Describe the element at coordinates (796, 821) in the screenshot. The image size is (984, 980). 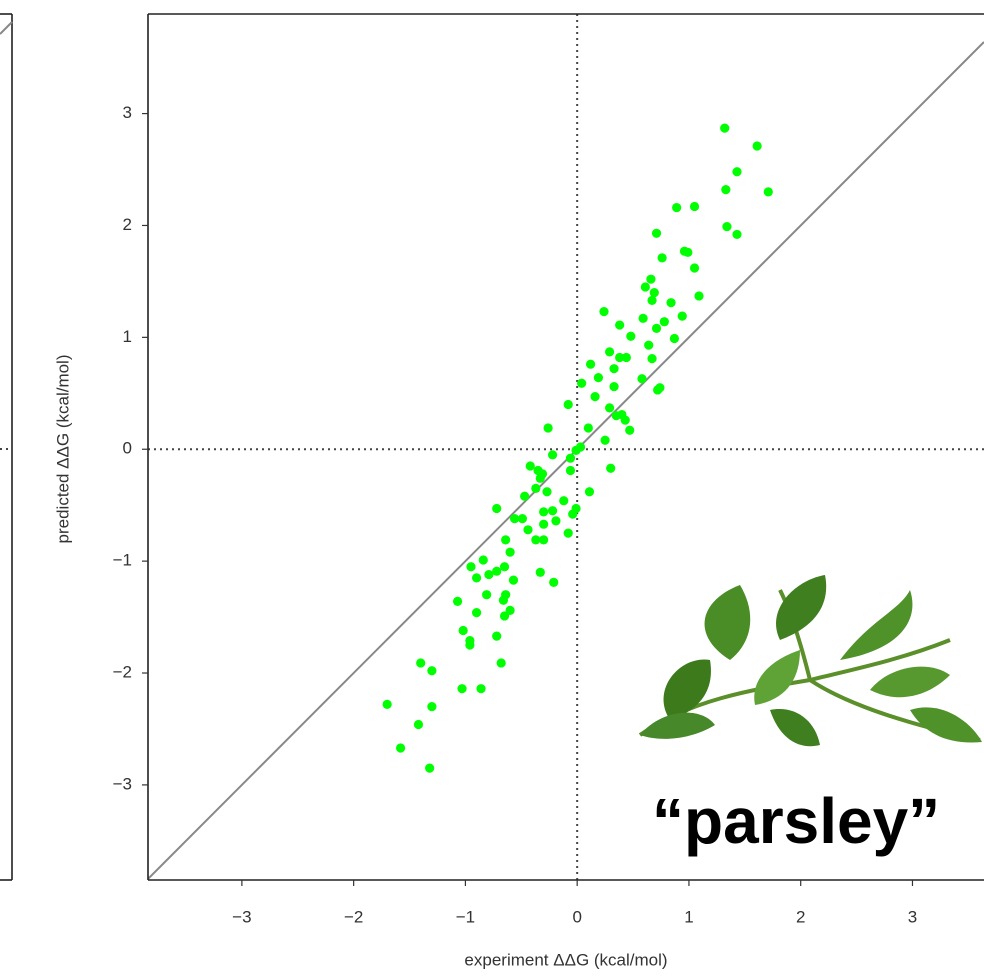
I see `annotation: “parsley”` at that location.